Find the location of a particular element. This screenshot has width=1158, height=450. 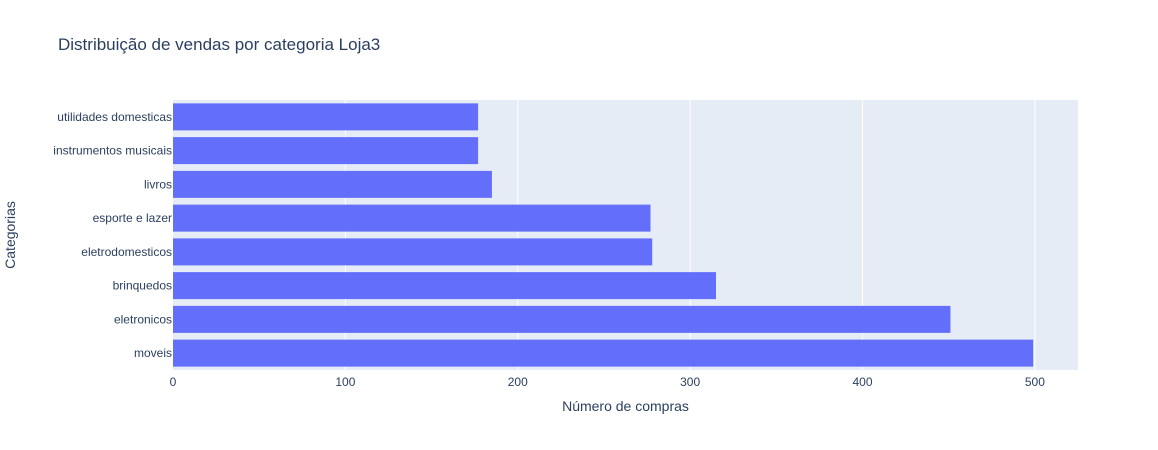

y-tick-label: utilidades domesticas is located at coordinates (114, 117).